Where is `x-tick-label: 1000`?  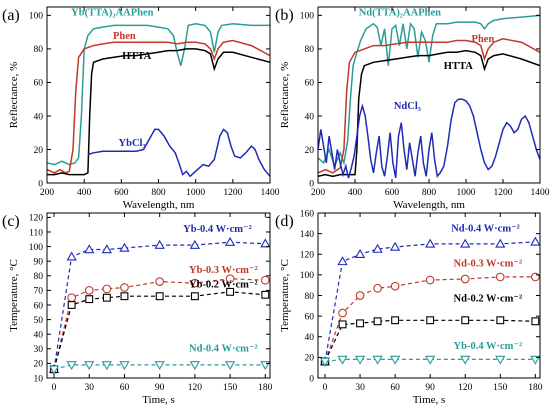 x-tick-label: 1000 is located at coordinates (466, 193).